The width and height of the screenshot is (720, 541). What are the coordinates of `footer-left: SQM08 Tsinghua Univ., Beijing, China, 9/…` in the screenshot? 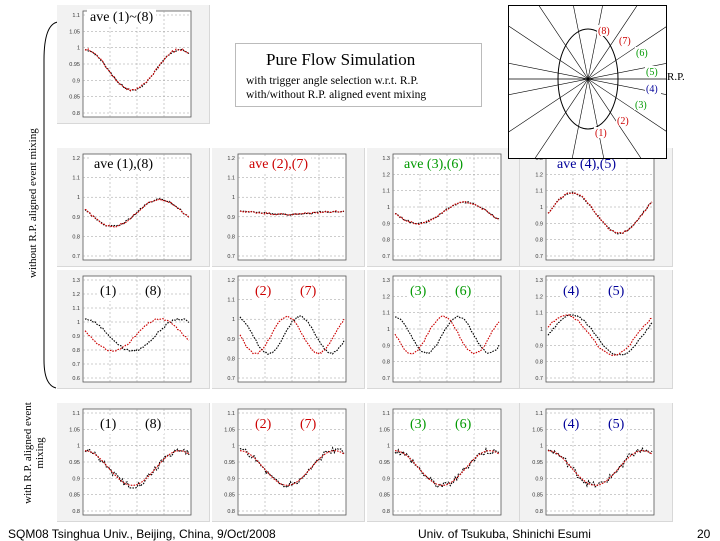 It's located at (142, 534).